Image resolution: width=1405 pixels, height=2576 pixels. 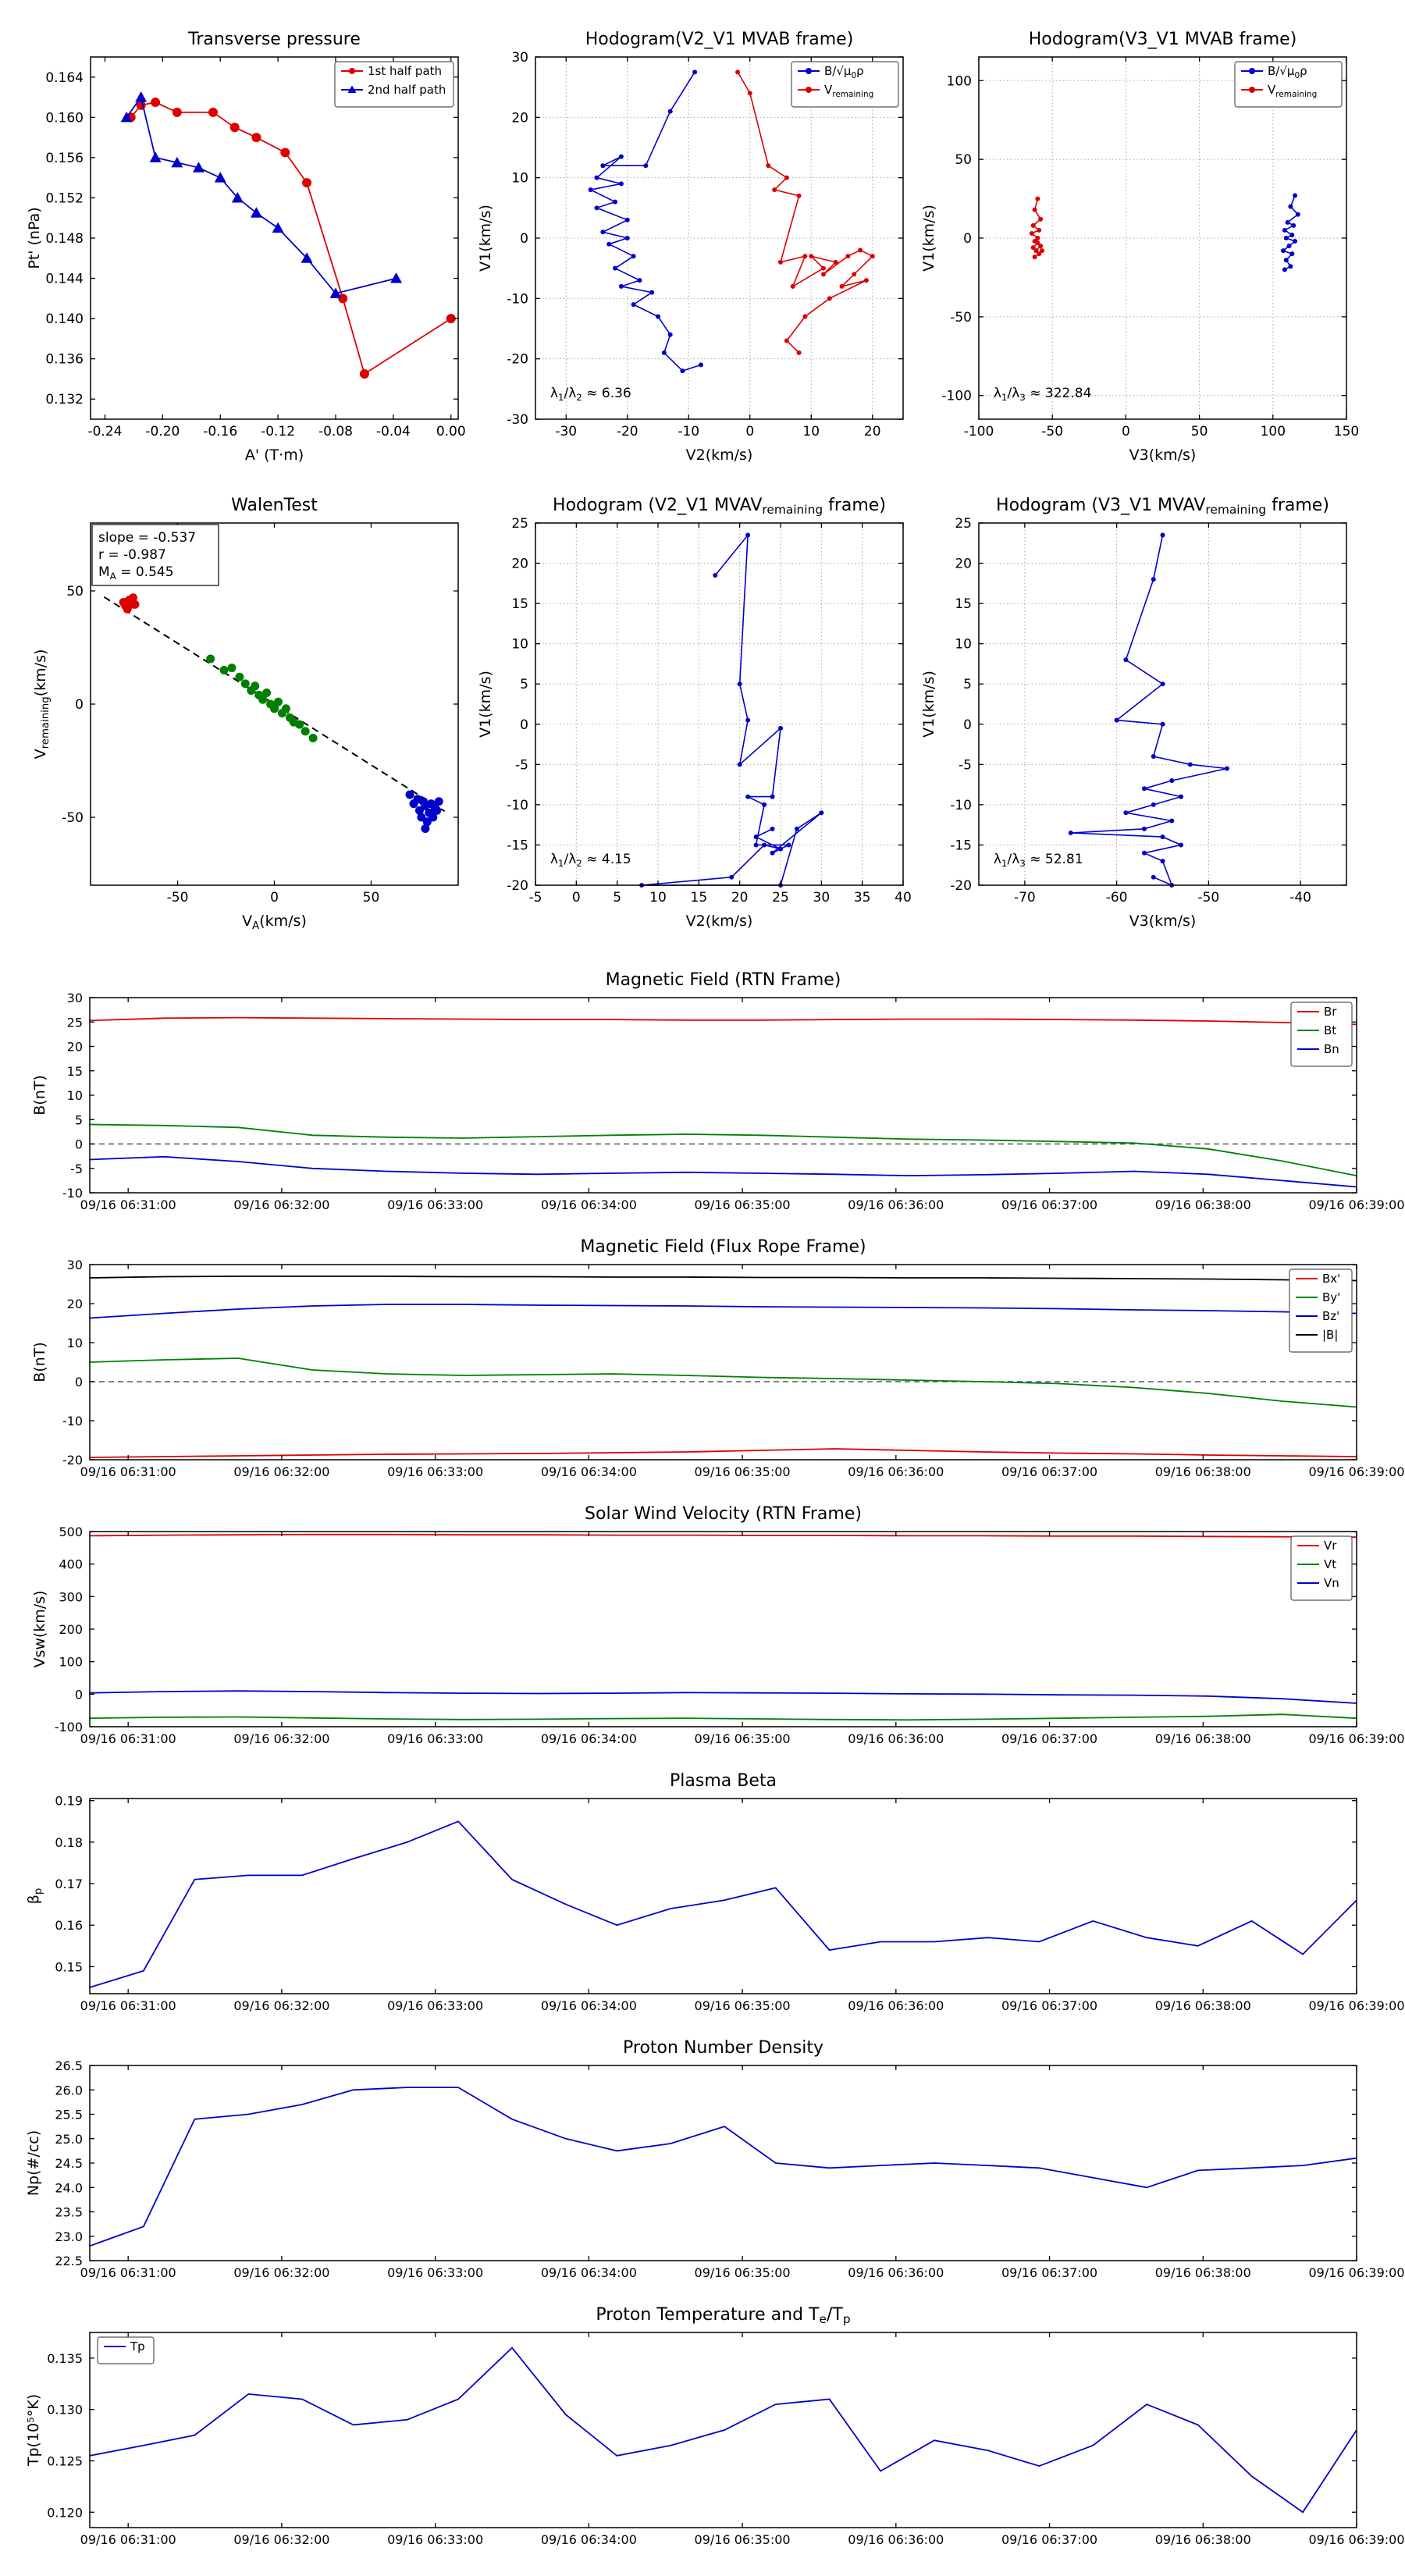 What do you see at coordinates (1356, 1471) in the screenshot?
I see `svg-text: 09/16 06:39:00` at bounding box center [1356, 1471].